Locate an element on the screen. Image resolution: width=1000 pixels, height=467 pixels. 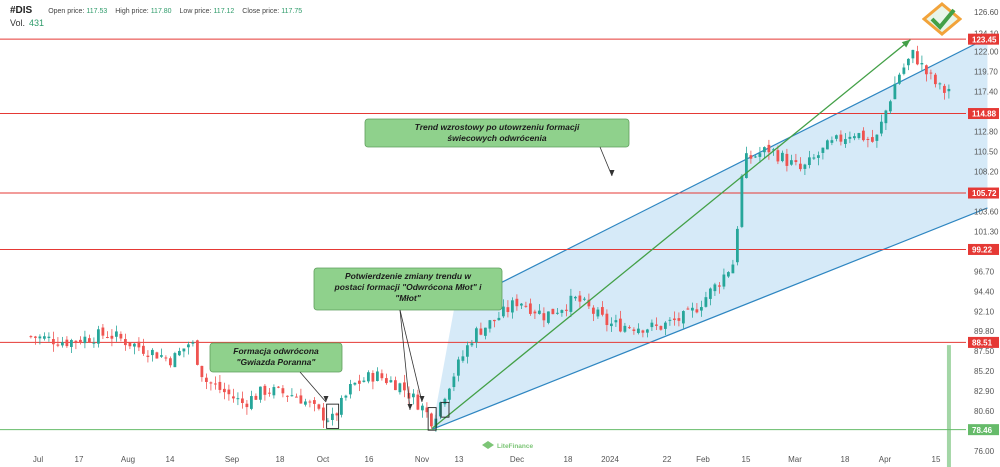
x-tick-label: Jul is located at coordinates (38, 459).